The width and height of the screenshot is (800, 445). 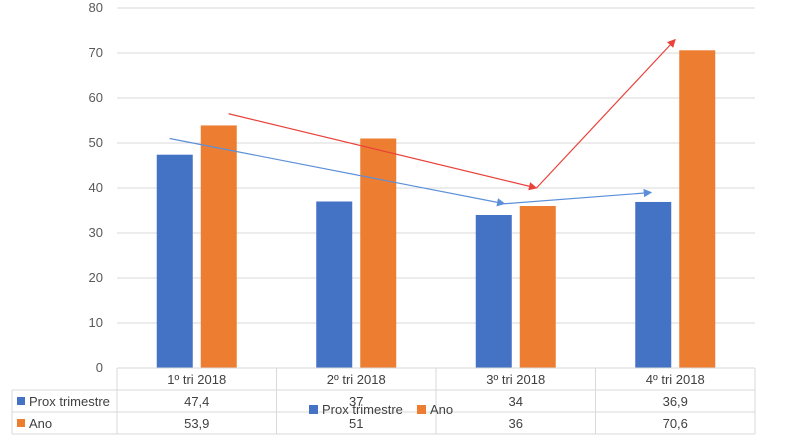 I want to click on y-tick-label: 50, so click(x=96, y=142).